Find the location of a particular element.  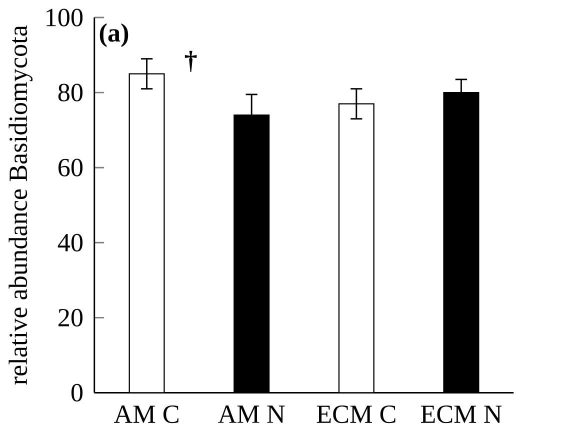

y-axis-title: relative abundance Basidiomycota is located at coordinates (20, 205).